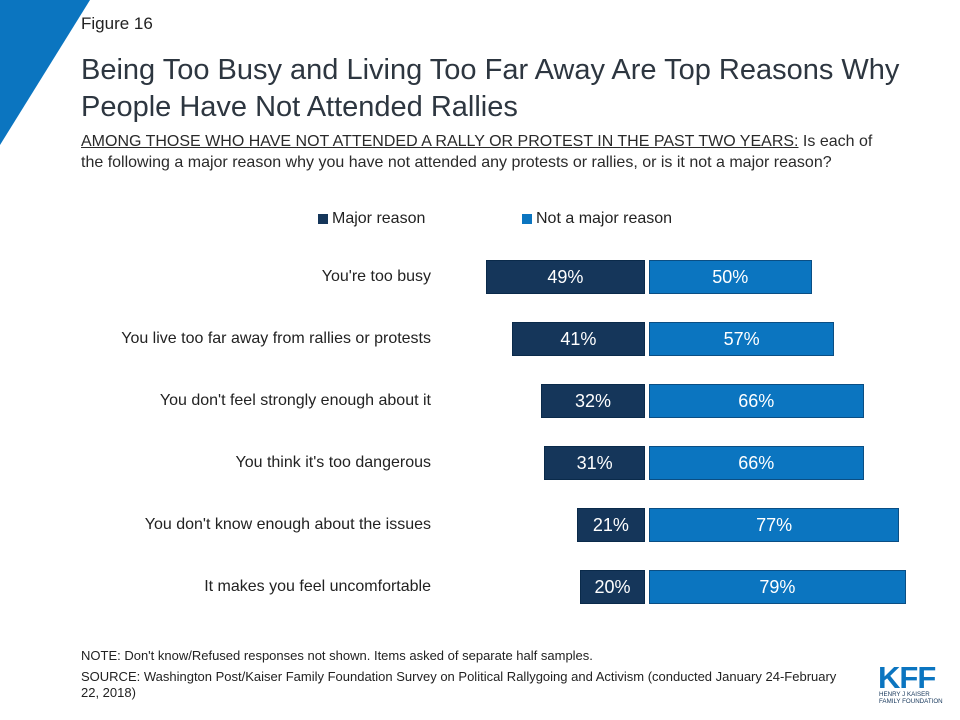 The image size is (960, 720). I want to click on bar-value-label: 50%, so click(730, 276).